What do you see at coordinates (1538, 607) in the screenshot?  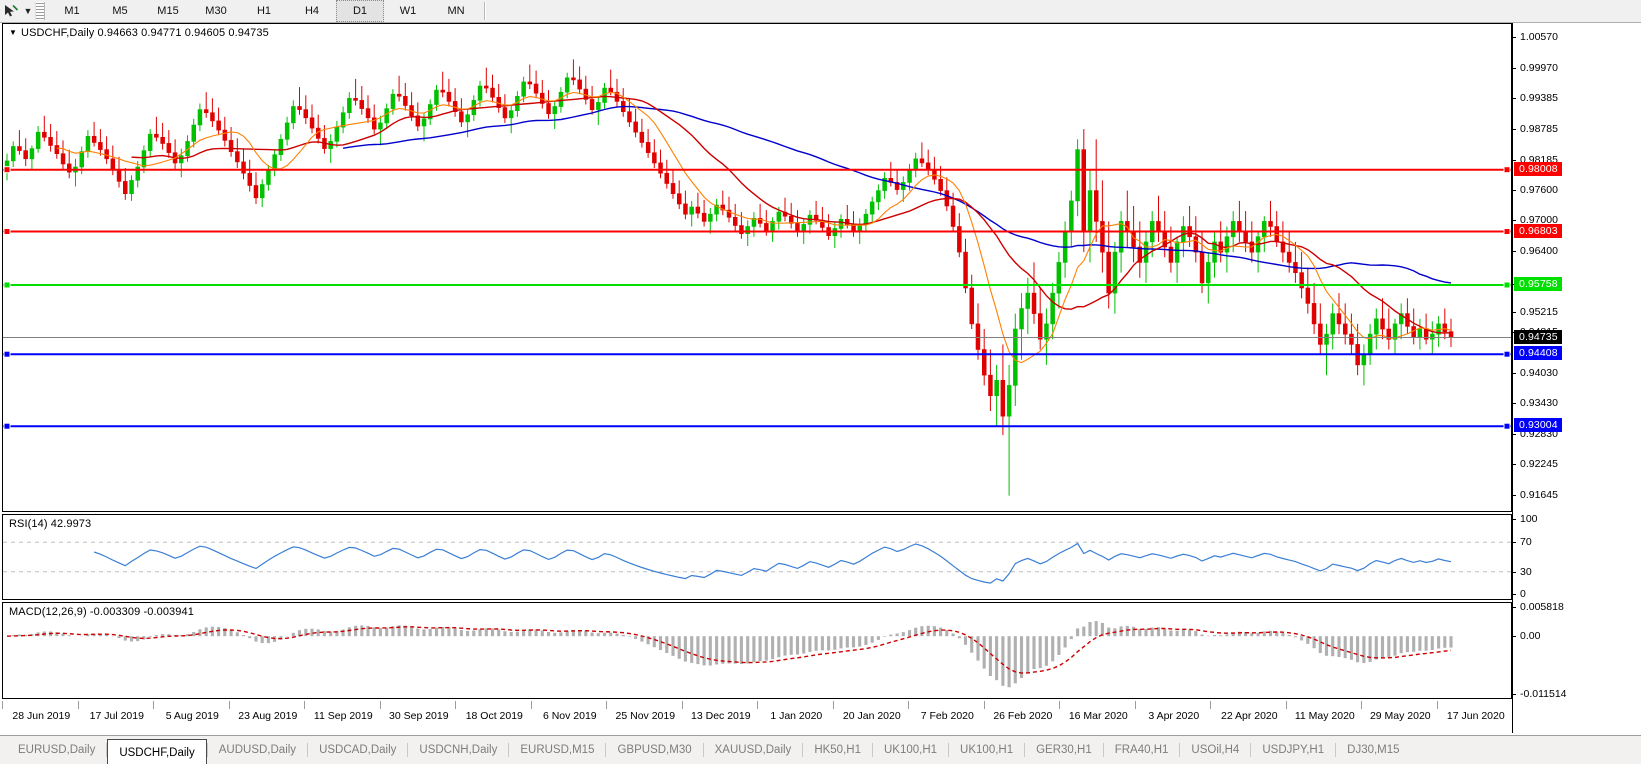 I see `macd-tick: 0.005818` at bounding box center [1538, 607].